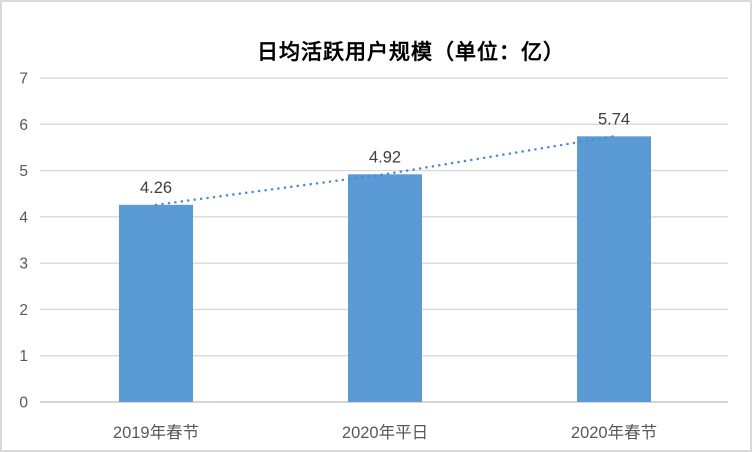 The height and width of the screenshot is (452, 752). Describe the element at coordinates (385, 171) in the screenshot. I see `trendline` at that location.